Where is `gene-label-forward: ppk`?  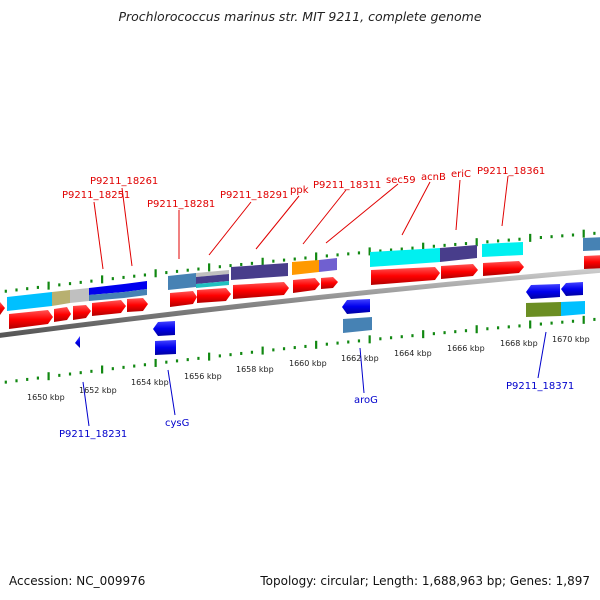
gene-label-forward: ppk is located at coordinates (299, 190).